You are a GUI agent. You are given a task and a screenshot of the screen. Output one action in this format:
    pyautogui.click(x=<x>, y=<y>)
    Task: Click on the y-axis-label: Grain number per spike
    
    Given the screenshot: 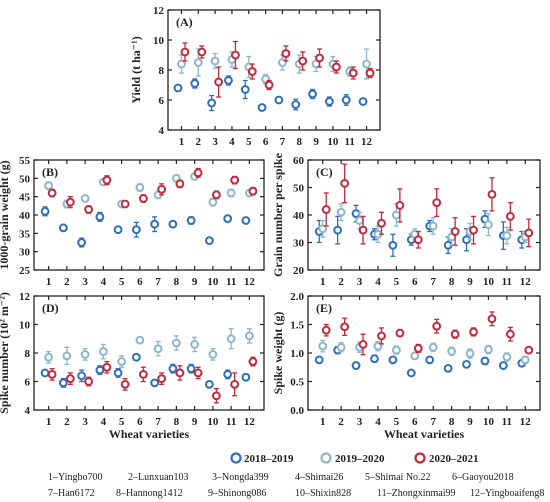 What is the action you would take?
    pyautogui.click(x=278, y=214)
    